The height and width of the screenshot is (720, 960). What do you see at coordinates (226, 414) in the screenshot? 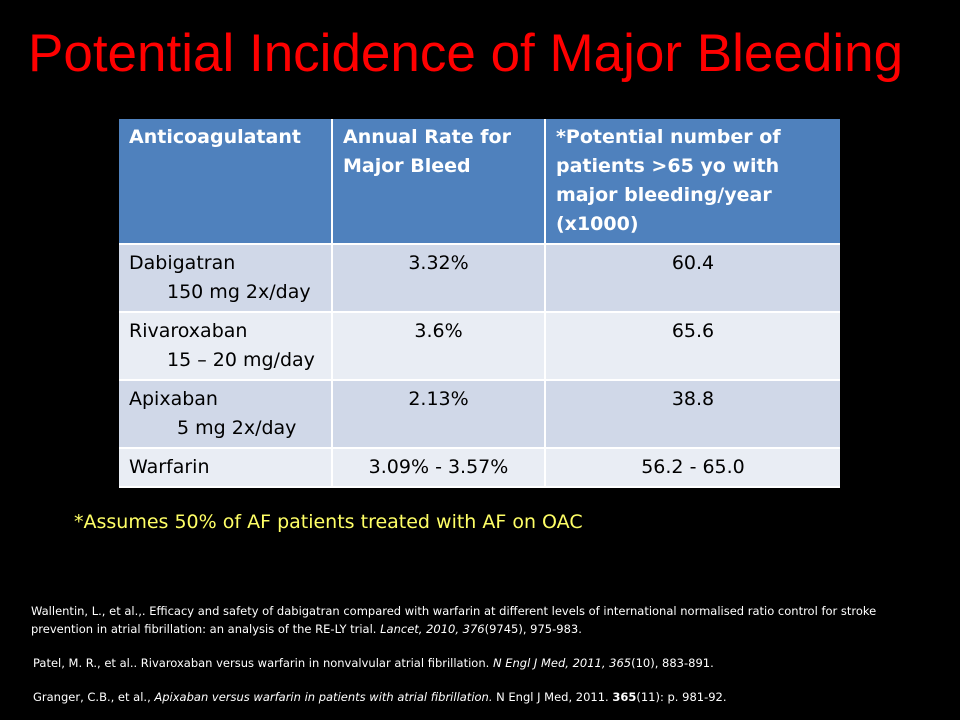
I see `drug-cell: Apixaban 5 mg 2x/day` at bounding box center [226, 414].